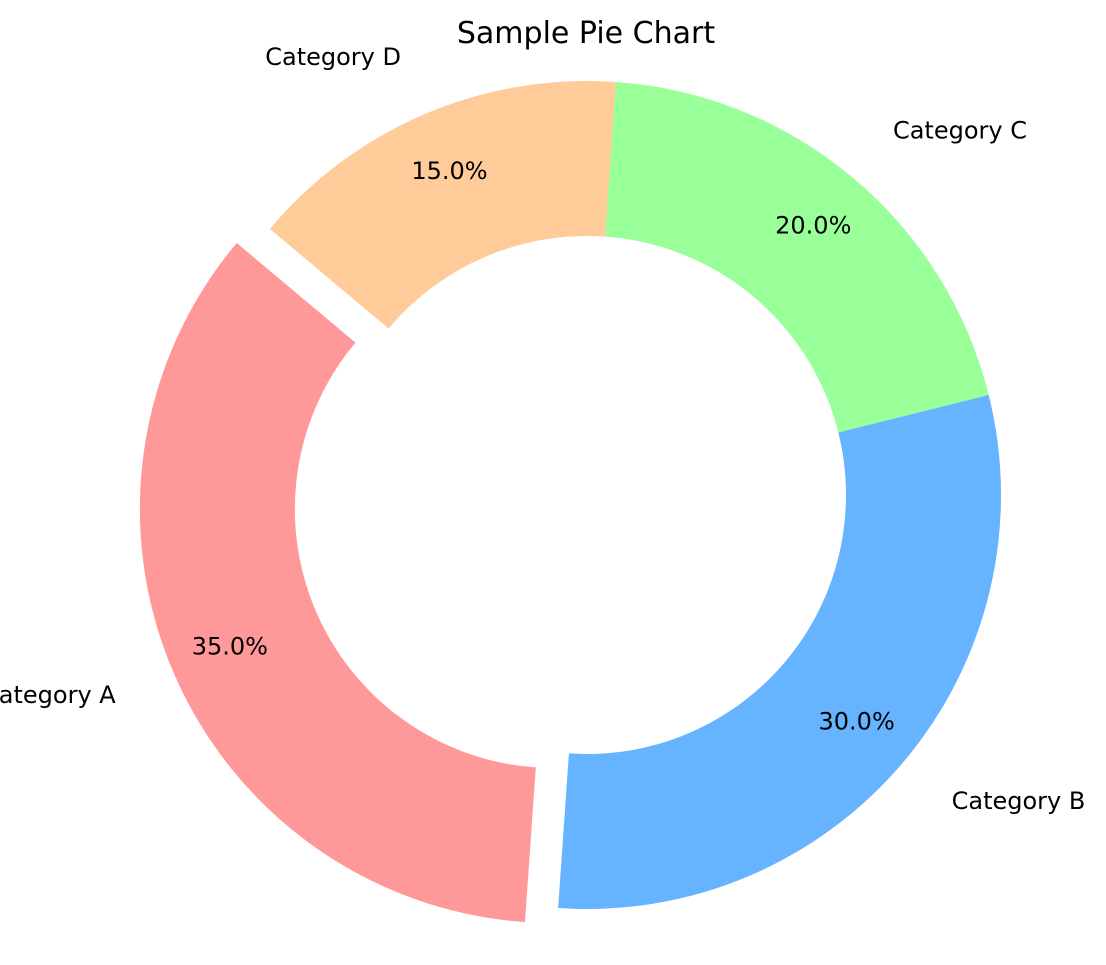  Describe the element at coordinates (586, 33) in the screenshot. I see `chart-title: Sample Pie Chart` at that location.